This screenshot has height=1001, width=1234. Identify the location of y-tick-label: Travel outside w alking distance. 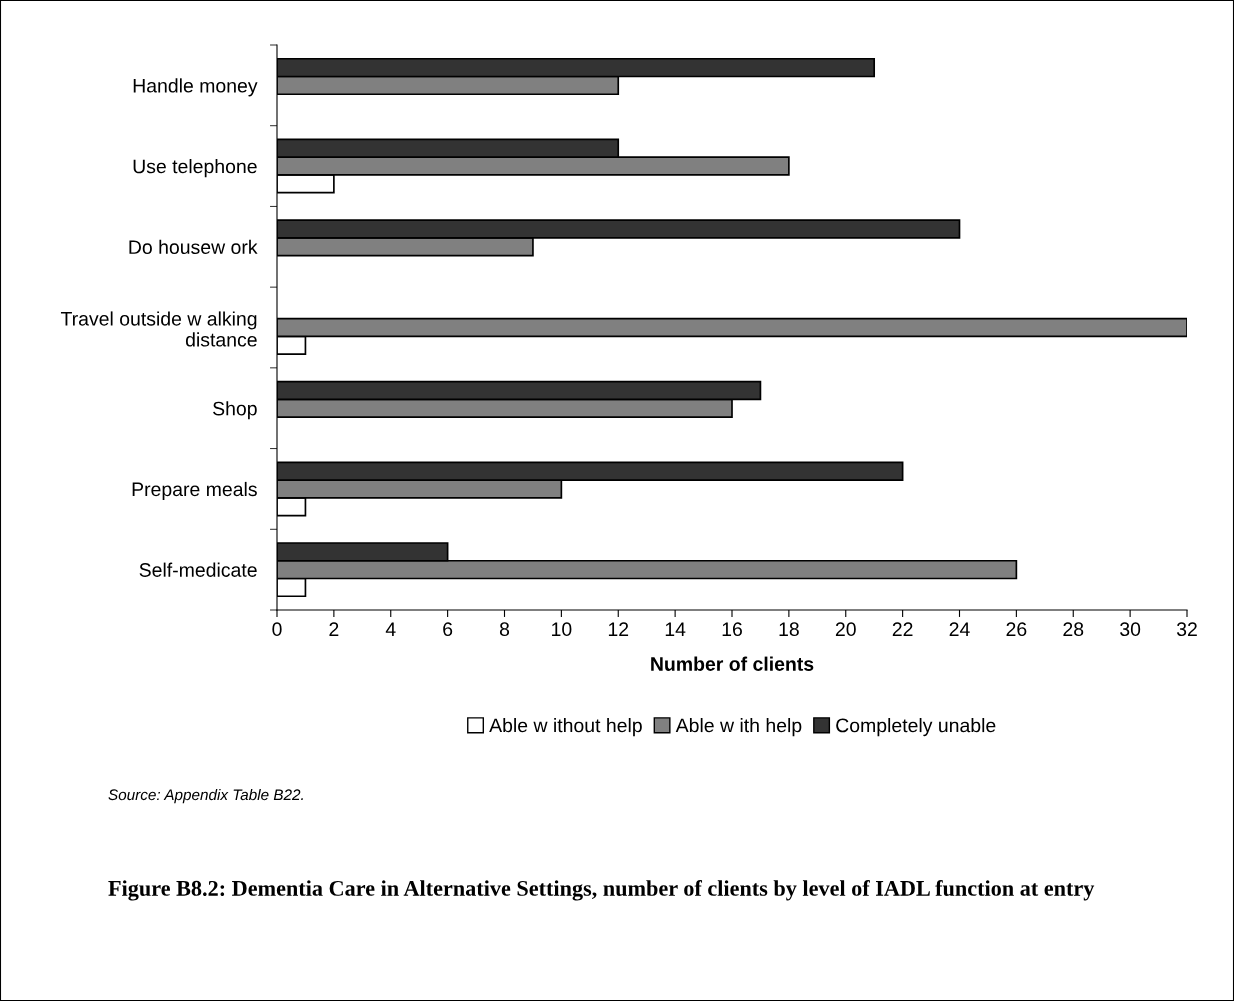
(158, 329).